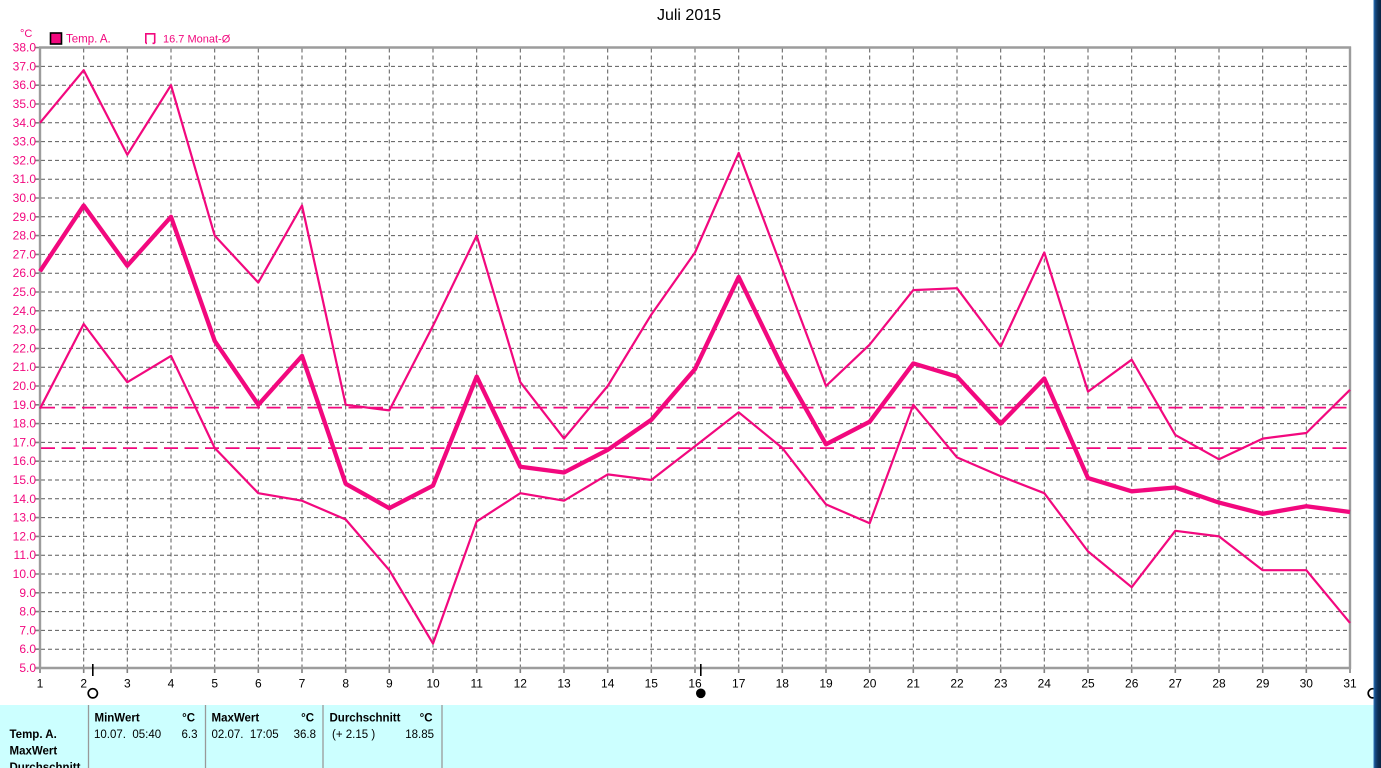  I want to click on svg-text: MinWert, so click(117, 719).